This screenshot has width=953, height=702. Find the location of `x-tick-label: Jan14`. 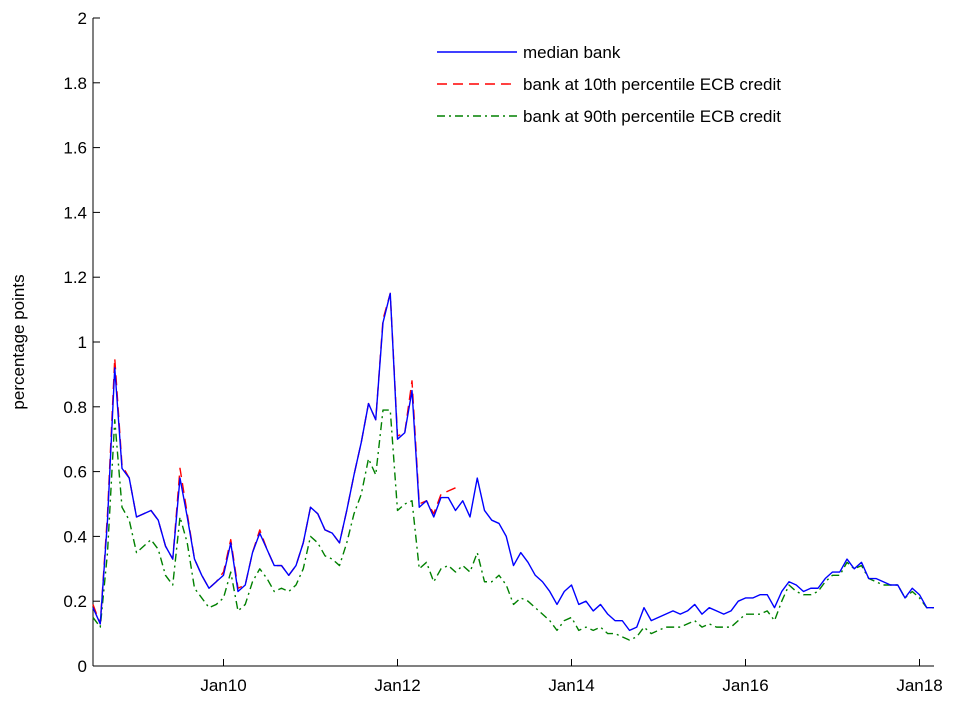

x-tick-label: Jan14 is located at coordinates (571, 685).